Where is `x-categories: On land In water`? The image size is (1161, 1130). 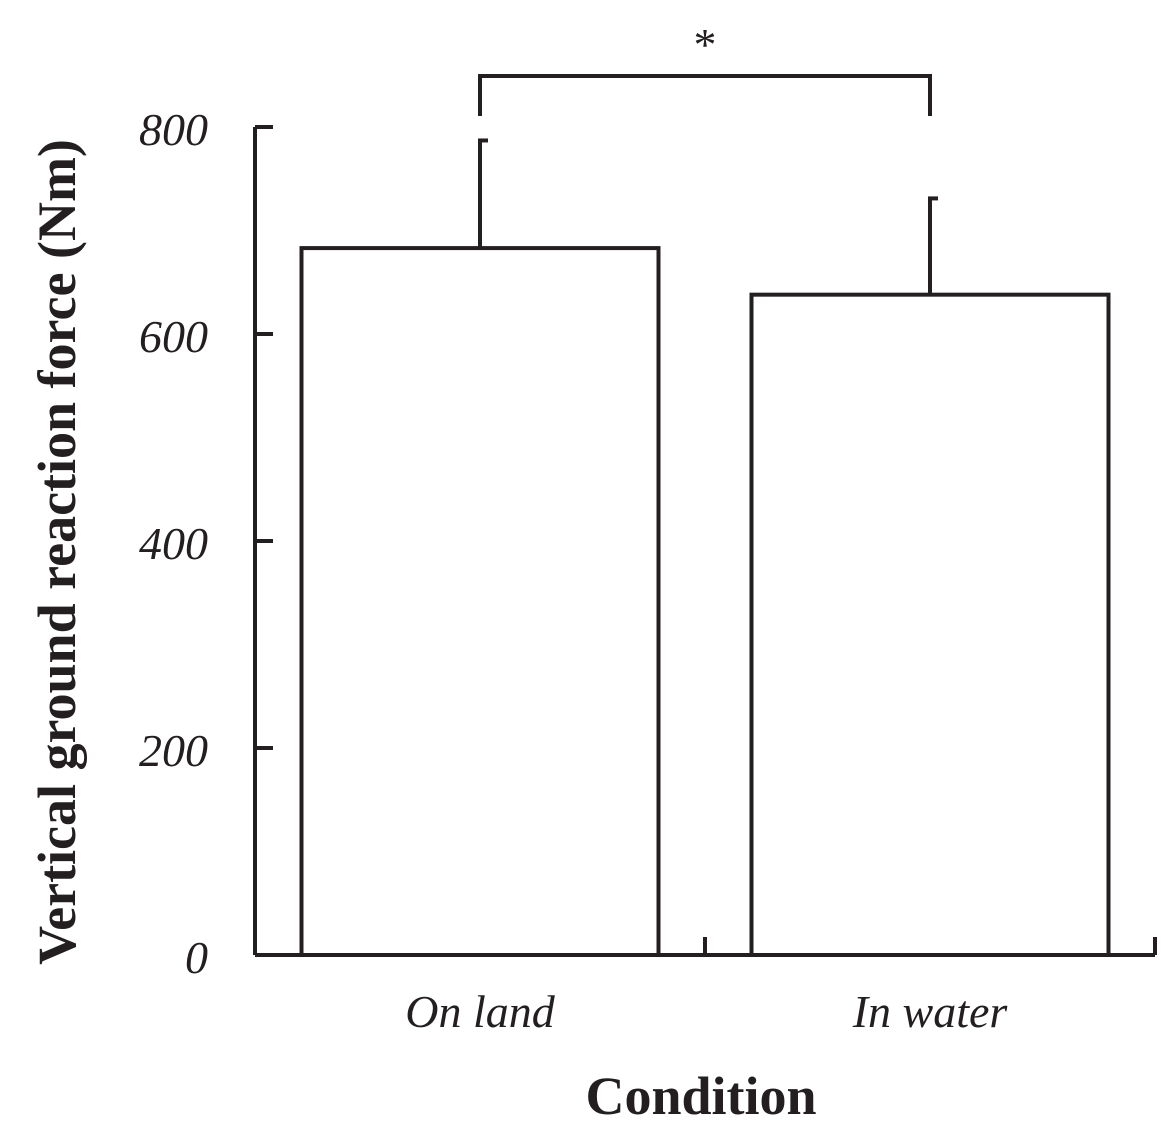 x-categories: On land In water is located at coordinates (706, 1011).